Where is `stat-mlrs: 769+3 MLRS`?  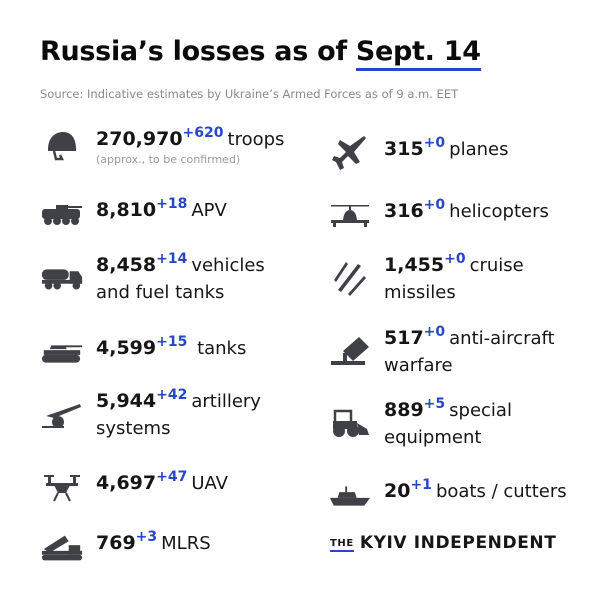 stat-mlrs: 769+3 MLRS is located at coordinates (125, 547).